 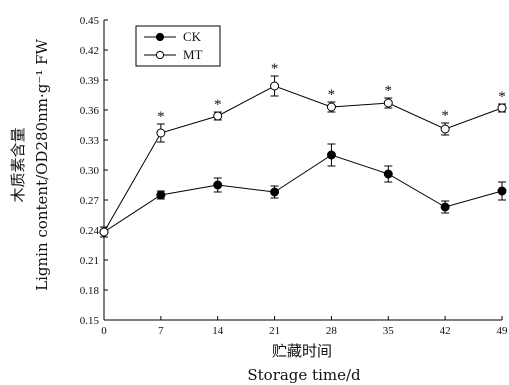 I want to click on y-tick-label: 0.30, so click(x=90, y=171).